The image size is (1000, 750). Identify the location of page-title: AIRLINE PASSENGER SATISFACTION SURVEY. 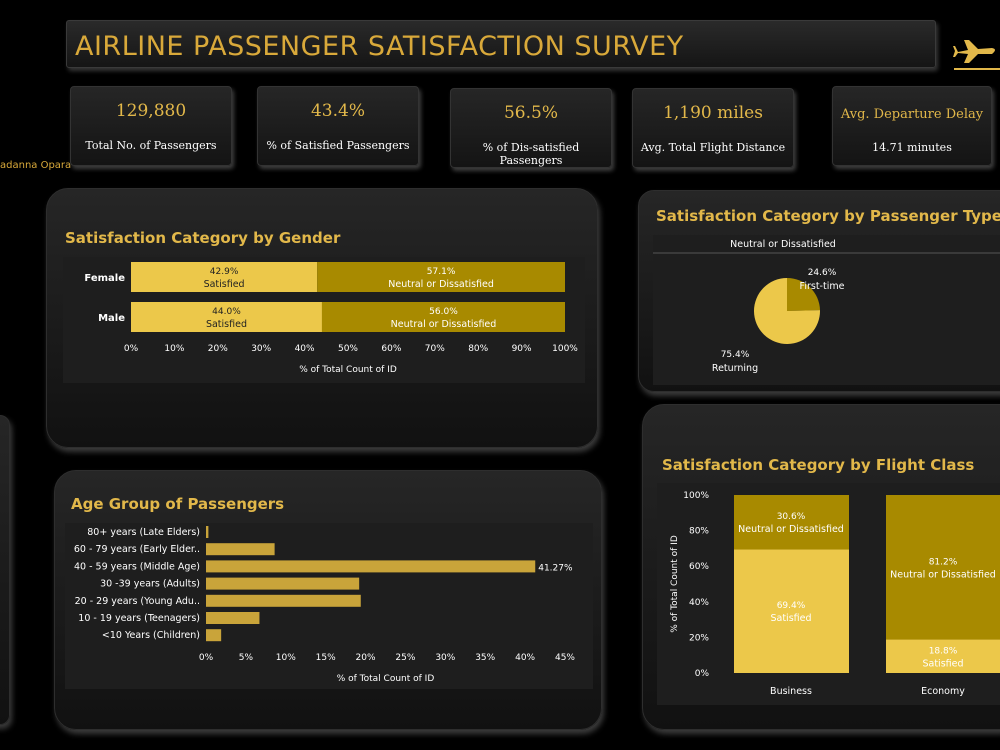
(379, 46).